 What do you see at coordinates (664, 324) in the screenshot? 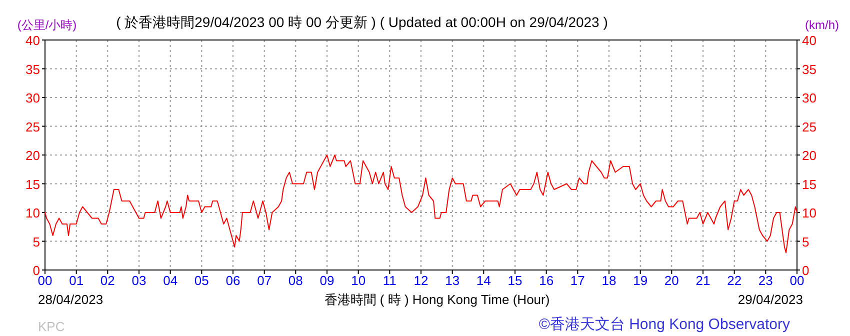
I see `text: ©香港天文台 Hong Kong Observatory` at bounding box center [664, 324].